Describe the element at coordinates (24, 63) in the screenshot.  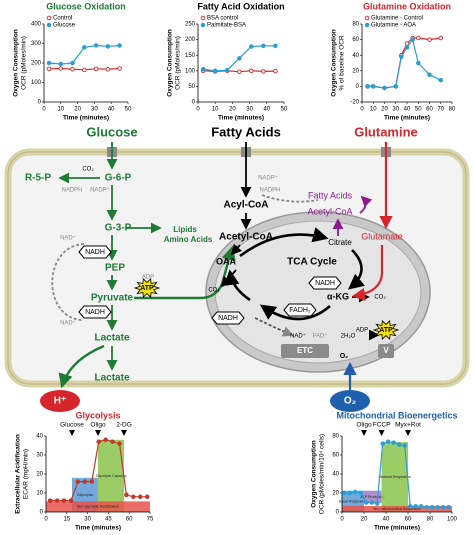
I see `y-axis-label: OCR (pMoles/min)` at that location.